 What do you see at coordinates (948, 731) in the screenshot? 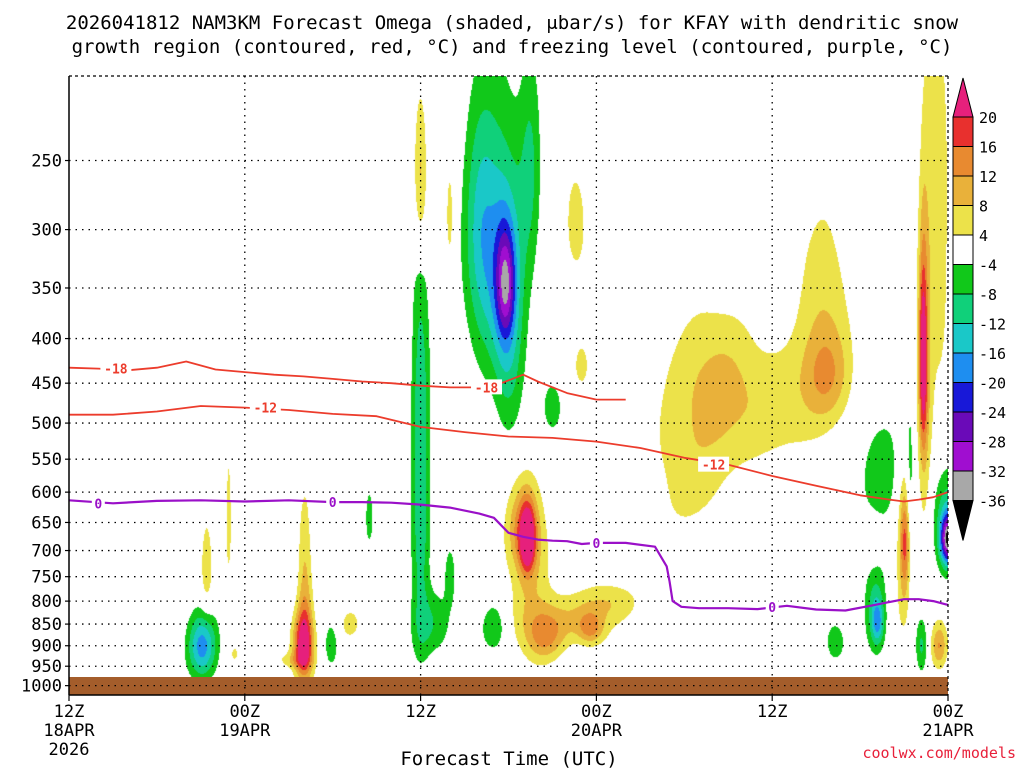
I see `x-tick-date: 21APR` at bounding box center [948, 731].